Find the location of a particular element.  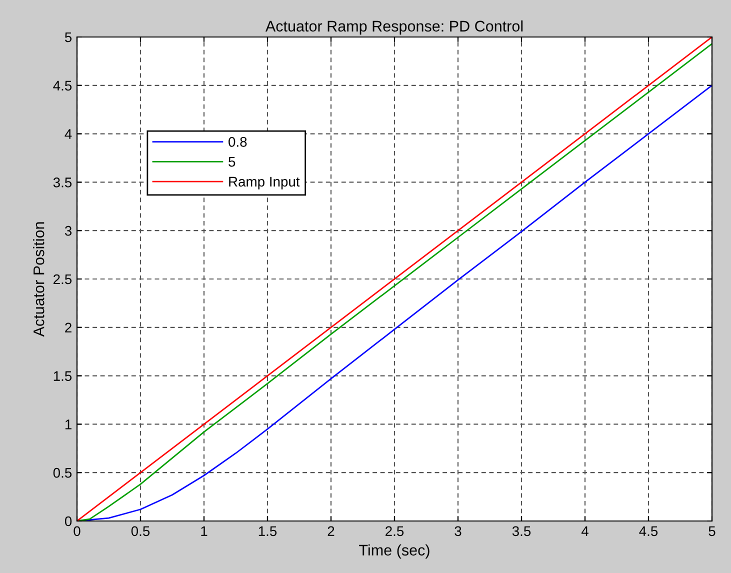

y-tick-label: 3 is located at coordinates (68, 231).